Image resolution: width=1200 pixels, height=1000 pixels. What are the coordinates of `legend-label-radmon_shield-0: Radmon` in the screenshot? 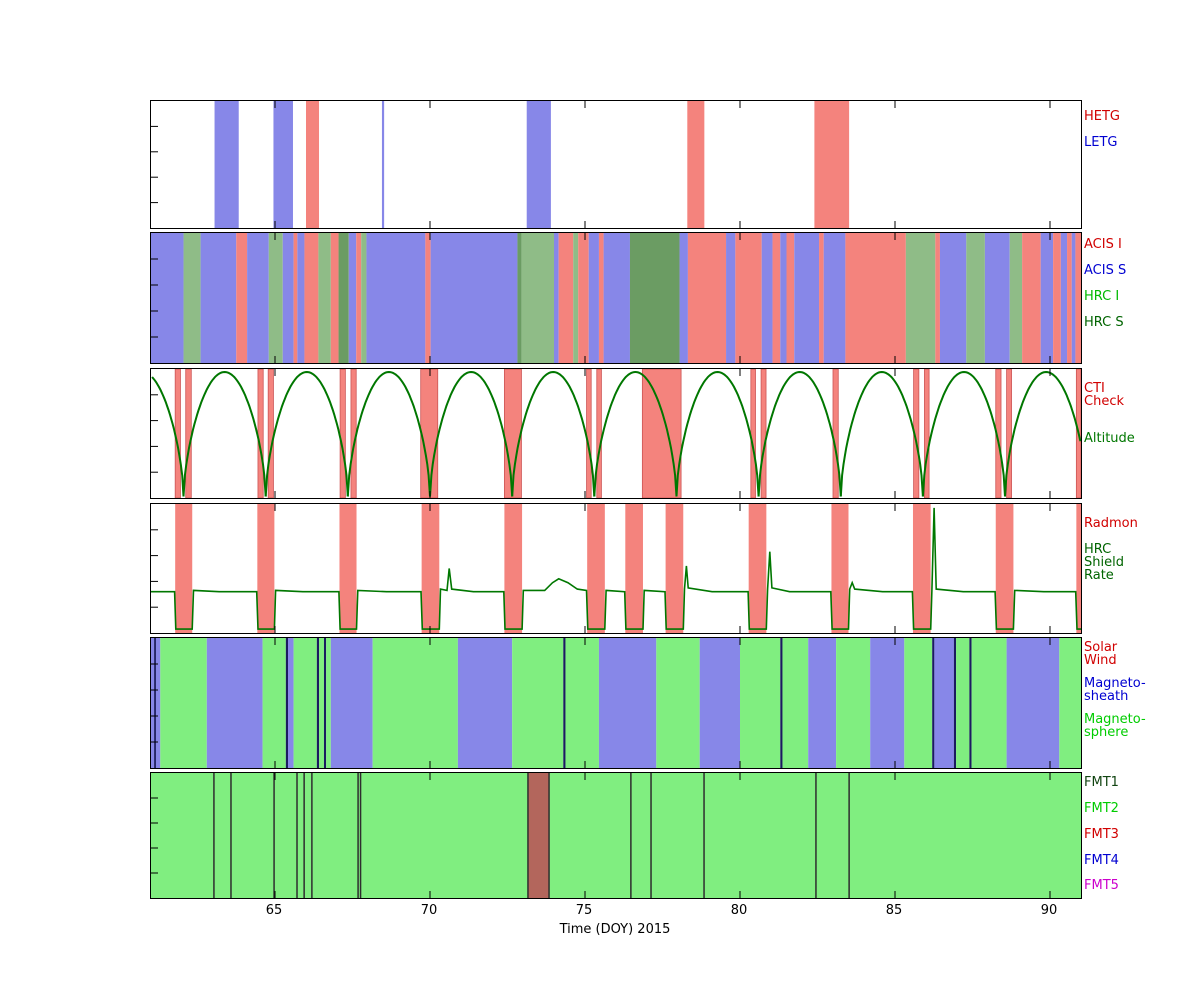 It's located at (1111, 523).